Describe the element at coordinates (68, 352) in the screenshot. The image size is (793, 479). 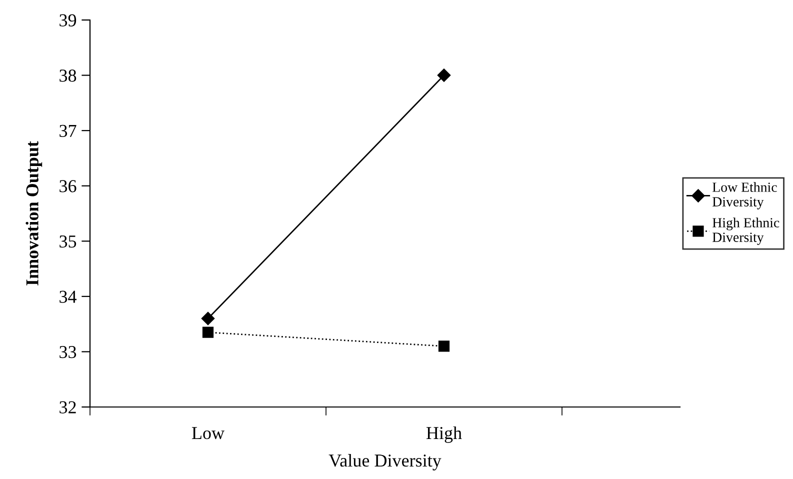
I see `y-tick-label: 33` at that location.